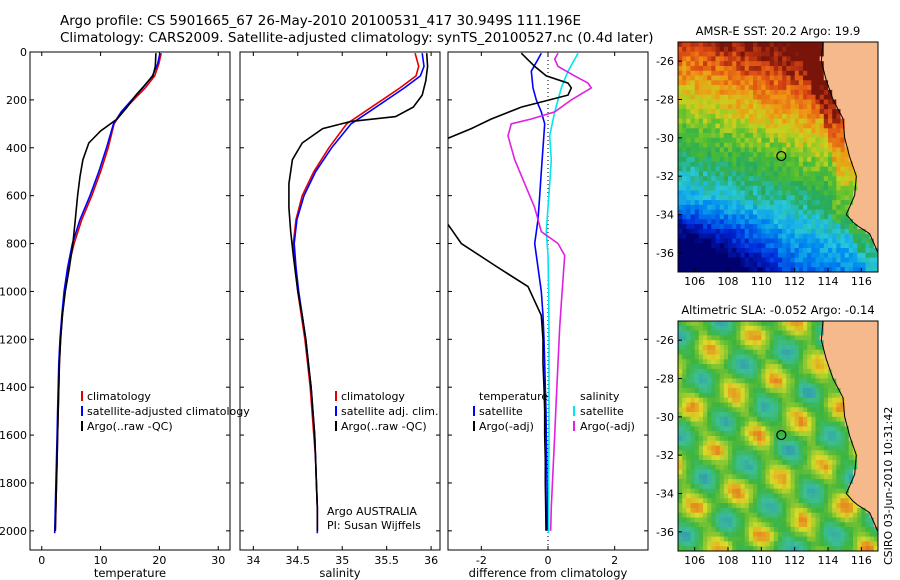  Describe the element at coordinates (888, 486) in the screenshot. I see `side-stamp: CSIRO 03-Jun-2010 10:31:42` at that location.